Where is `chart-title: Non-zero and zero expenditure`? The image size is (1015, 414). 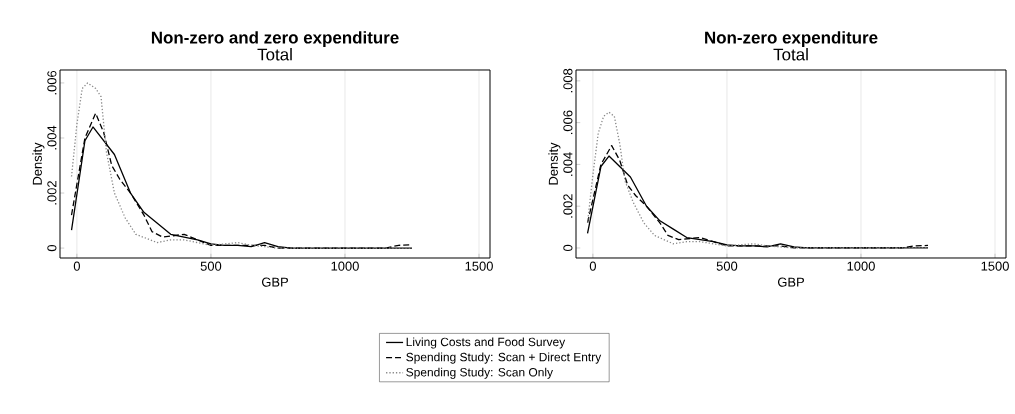
chart-title: Non-zero and zero expenditure is located at coordinates (275, 39).